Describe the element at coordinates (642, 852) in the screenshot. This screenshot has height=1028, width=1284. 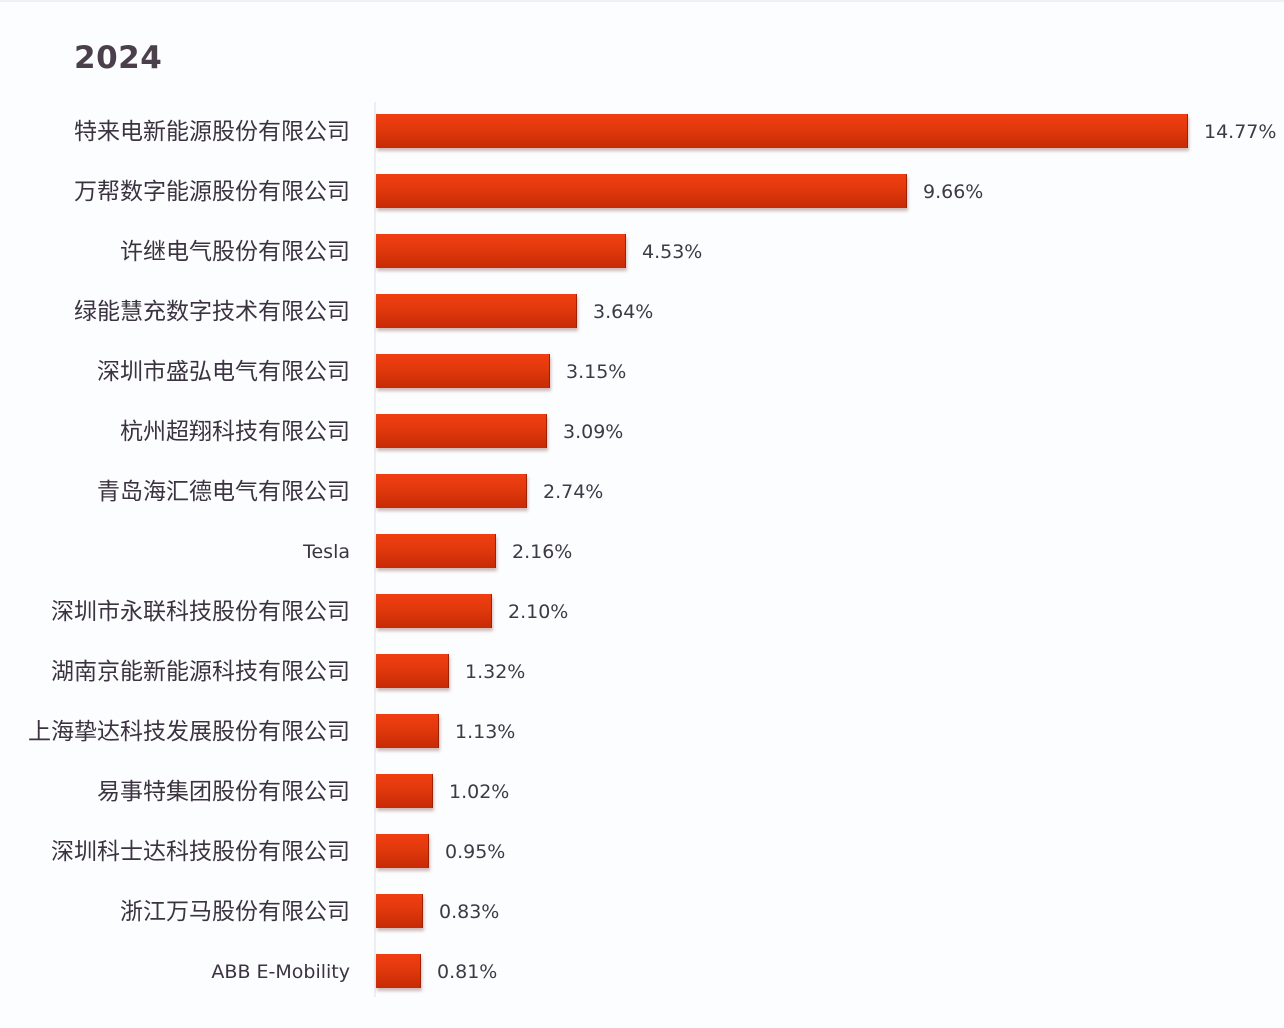
I see `bar-row: 深圳科士达科技股份有限公司 0.95%` at that location.